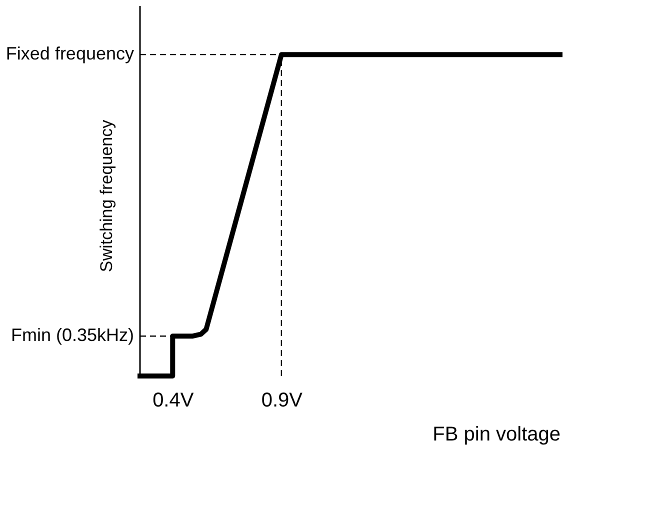  What do you see at coordinates (496, 435) in the screenshot?
I see `x-axis-title: FB pin voltage` at bounding box center [496, 435].